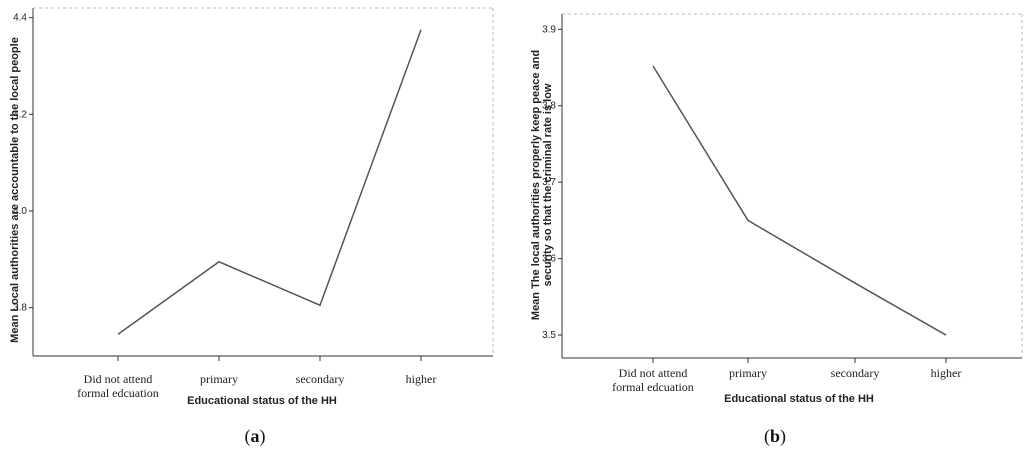 The width and height of the screenshot is (1024, 453). I want to click on y-tick-label: 3.5, so click(549, 335).